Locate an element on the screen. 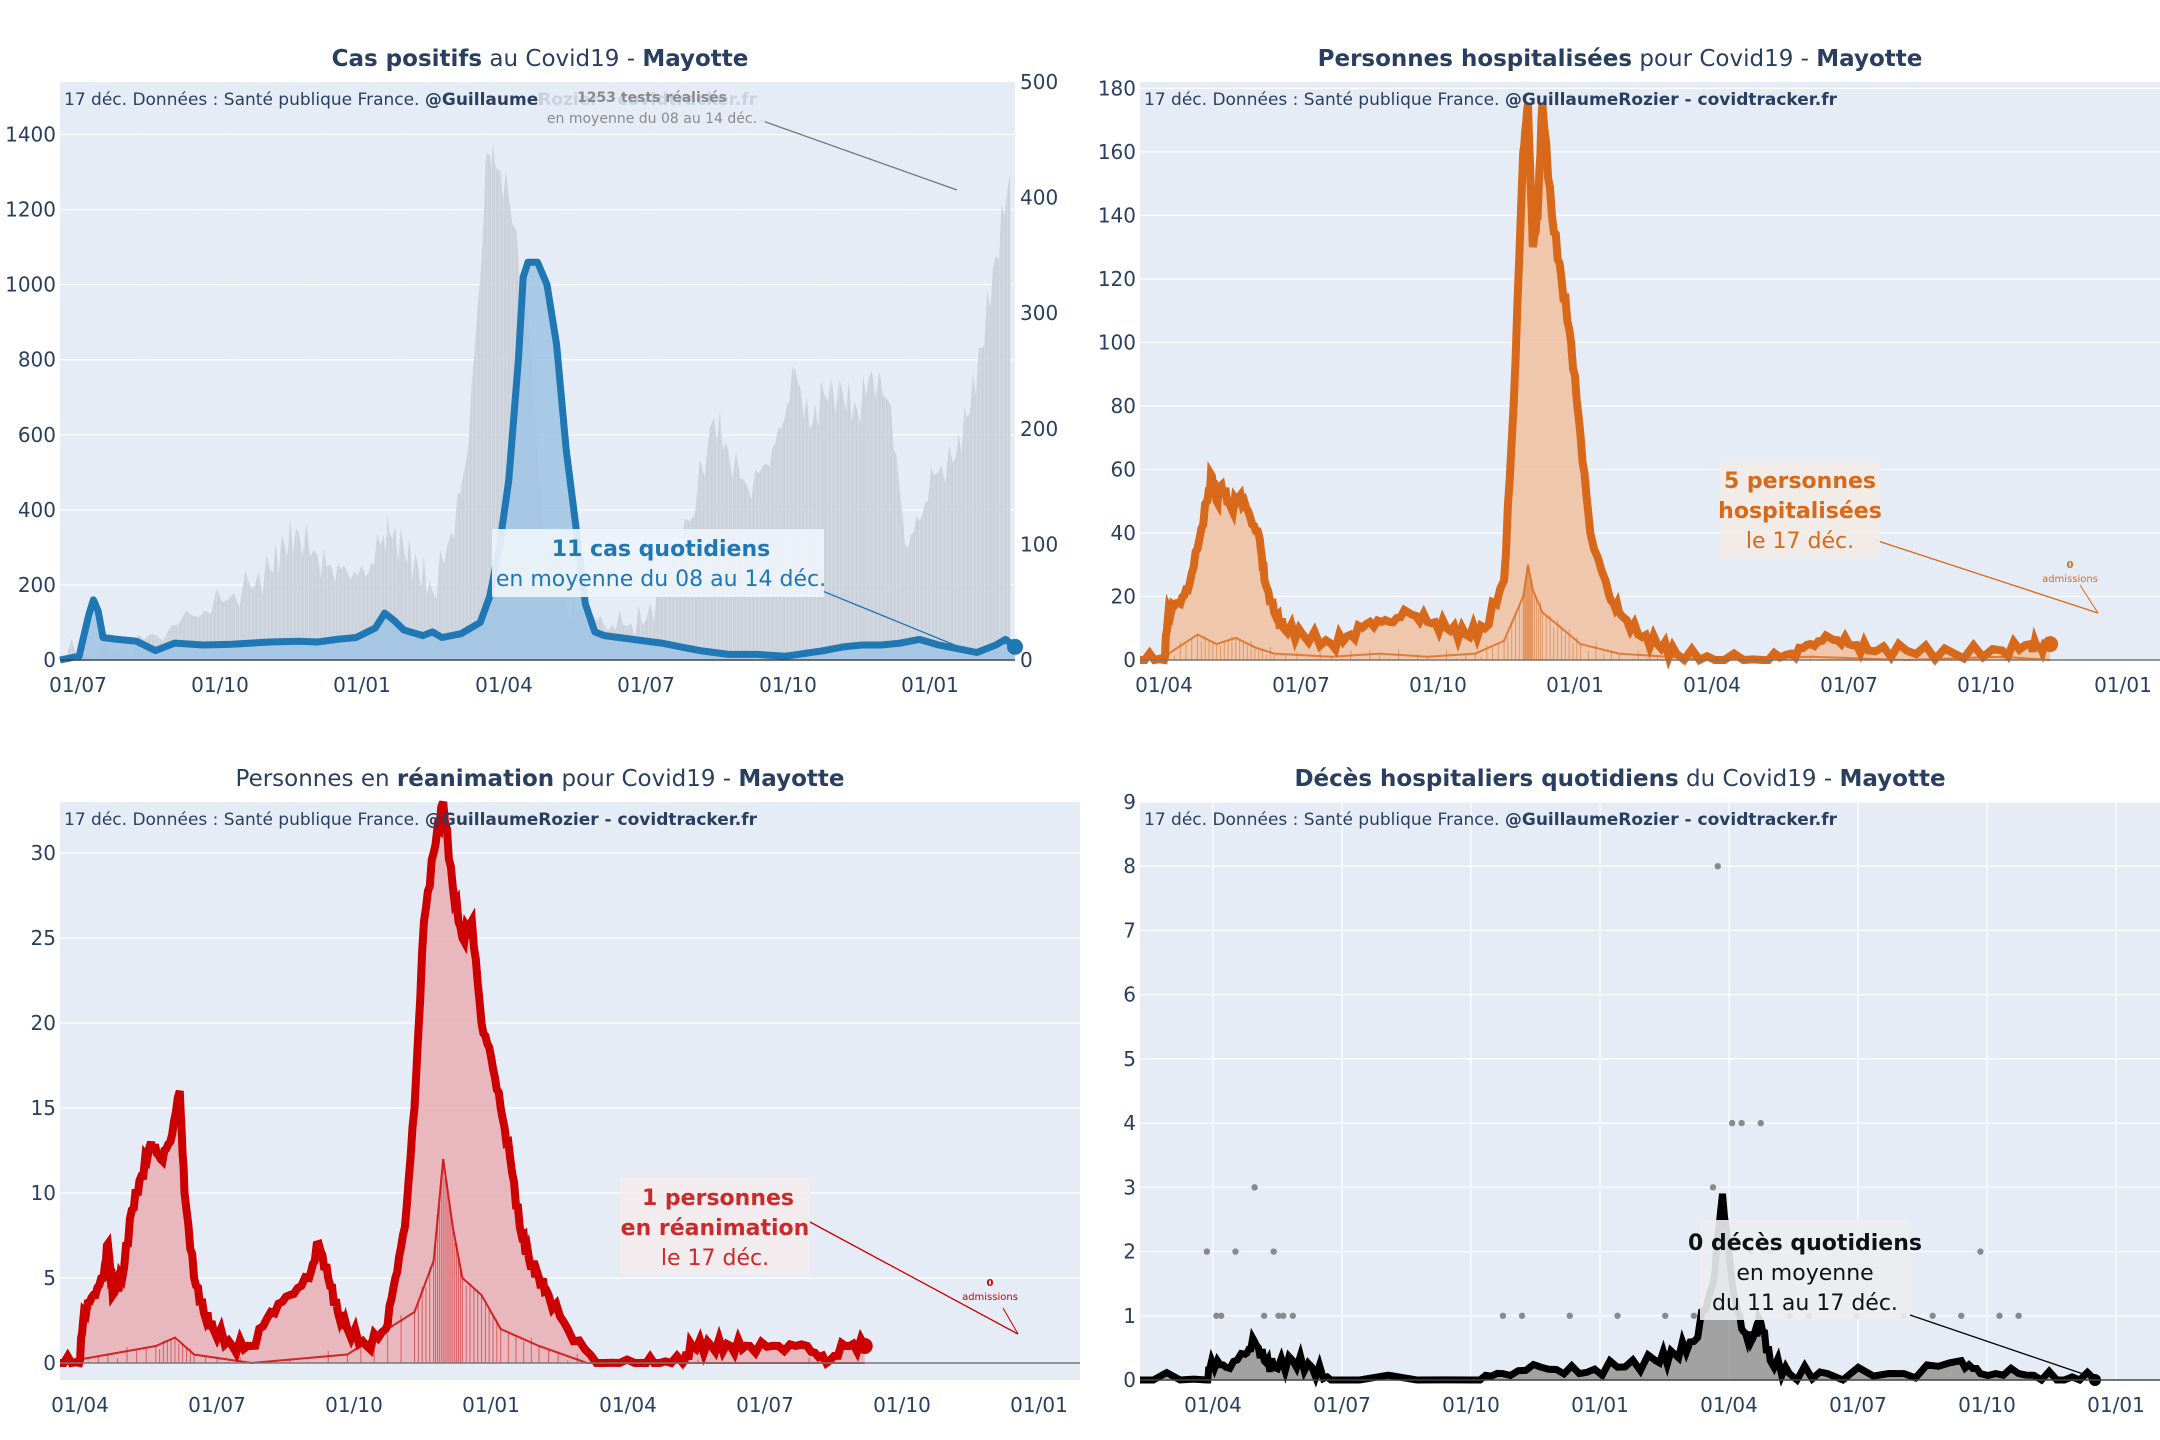 This screenshot has height=1440, width=2160. cases-annotation-text: en moyenne du 08 au 14 déc. is located at coordinates (661, 579).